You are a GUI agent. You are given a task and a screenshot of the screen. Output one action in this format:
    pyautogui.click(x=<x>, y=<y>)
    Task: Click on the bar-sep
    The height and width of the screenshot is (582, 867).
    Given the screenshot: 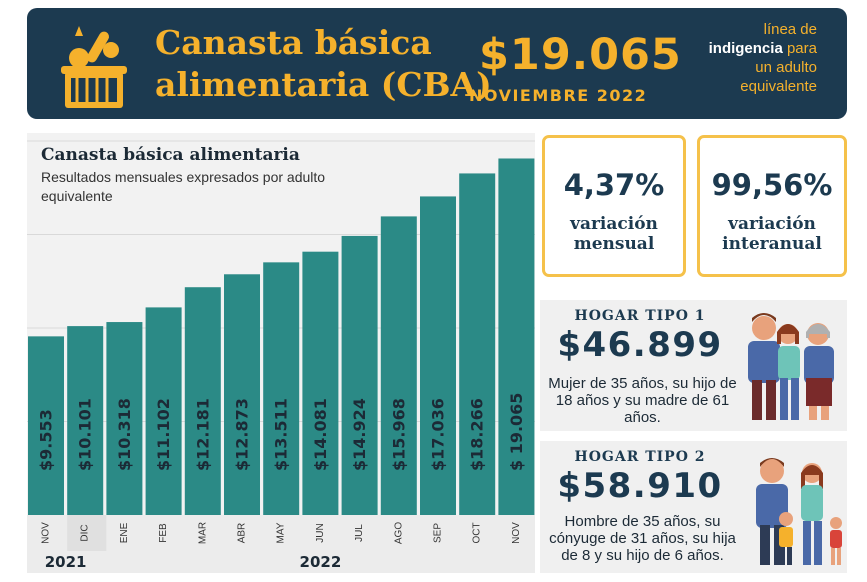 What is the action you would take?
    pyautogui.click(x=438, y=355)
    